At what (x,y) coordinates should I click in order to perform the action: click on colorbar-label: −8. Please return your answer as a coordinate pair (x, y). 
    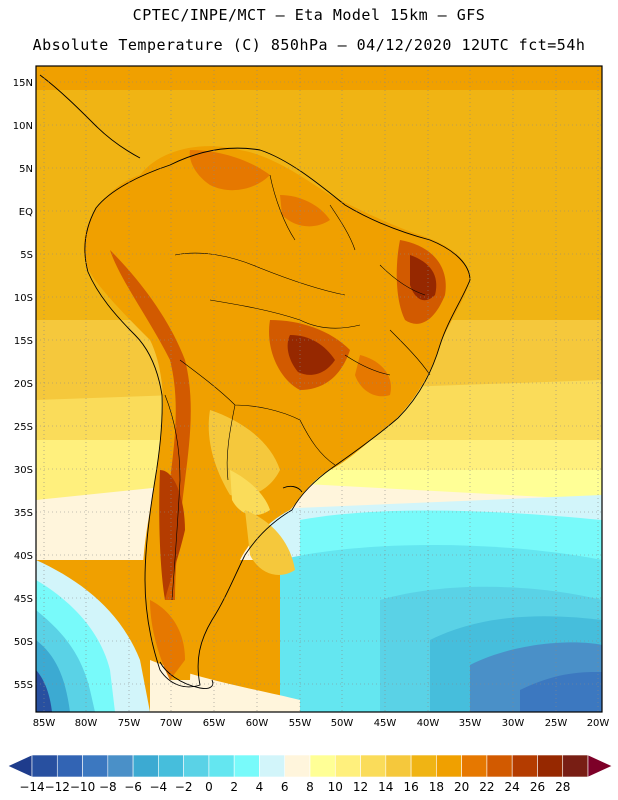
    Looking at the image, I should click on (108, 787).